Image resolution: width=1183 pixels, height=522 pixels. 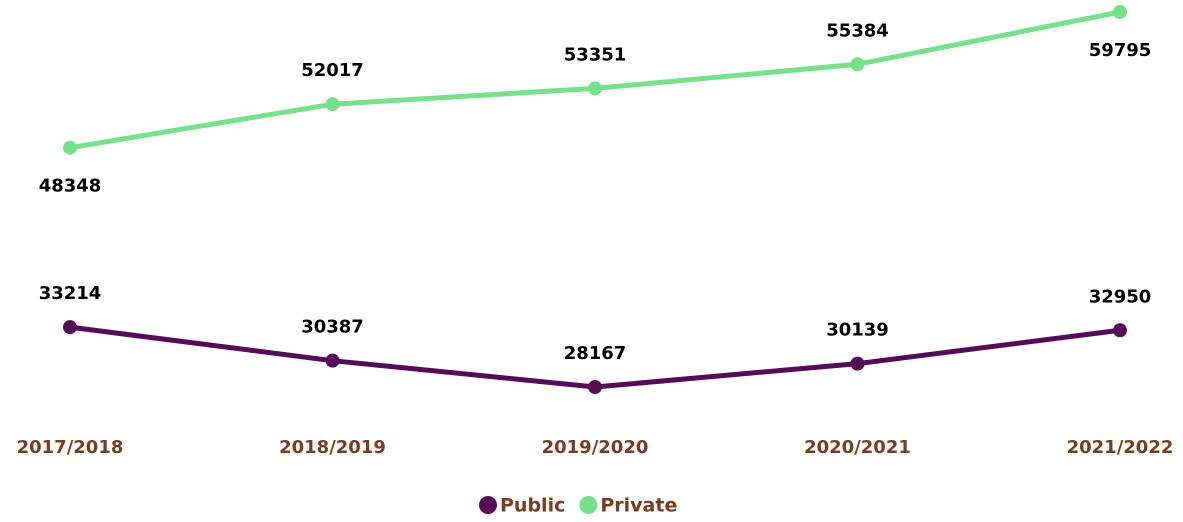 What do you see at coordinates (332, 447) in the screenshot?
I see `x-tick-label: 2018/2019` at bounding box center [332, 447].